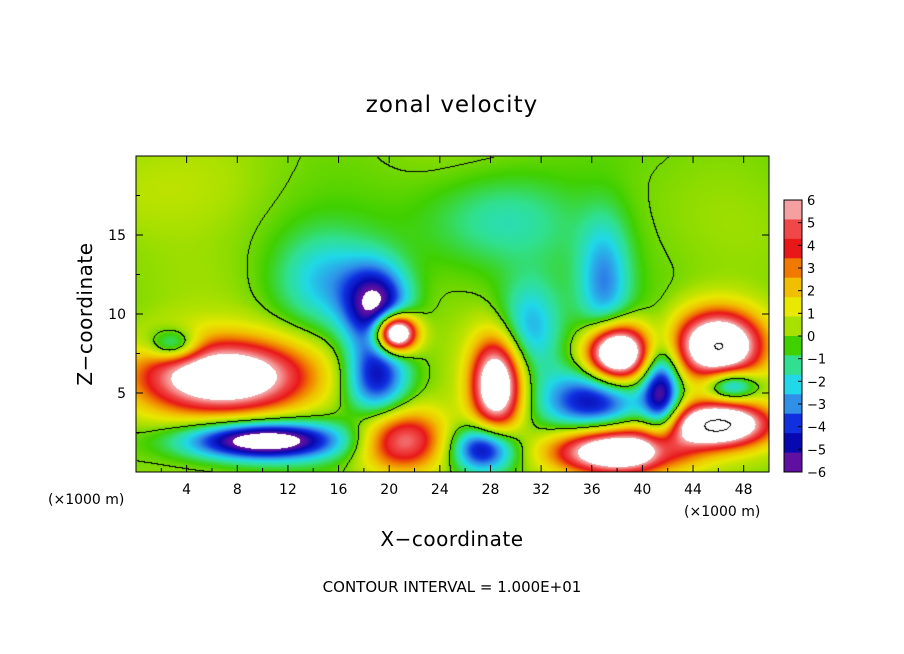 The image size is (904, 654). Describe the element at coordinates (237, 490) in the screenshot. I see `x-tick-label: 8` at that location.